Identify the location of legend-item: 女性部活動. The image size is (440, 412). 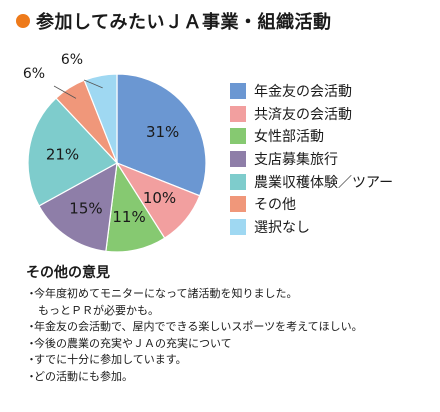
(311, 136).